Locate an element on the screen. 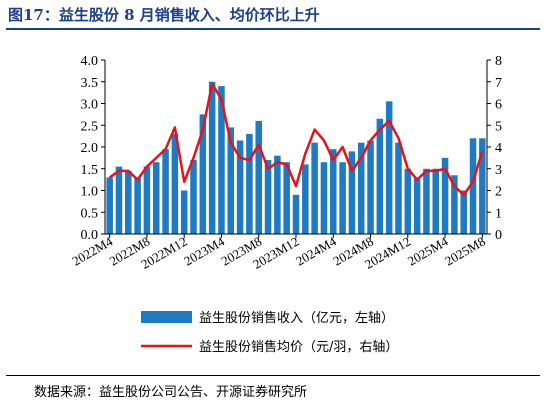 The height and width of the screenshot is (405, 546). left-tick-label: 2.0 is located at coordinates (90, 148).